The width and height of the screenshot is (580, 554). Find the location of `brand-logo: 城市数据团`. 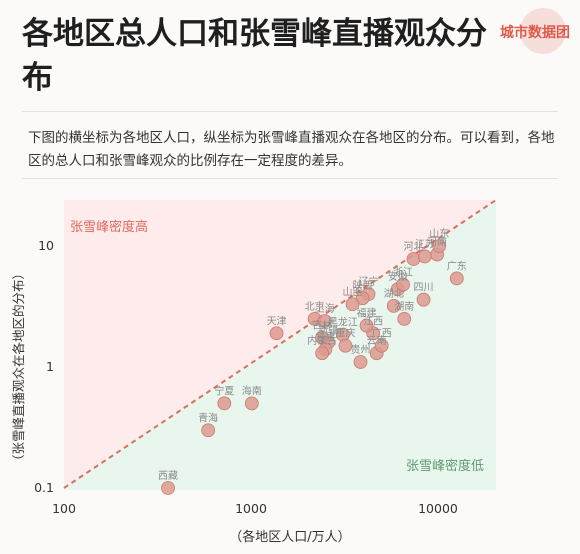

brand-logo: 城市数据团 is located at coordinates (531, 31).